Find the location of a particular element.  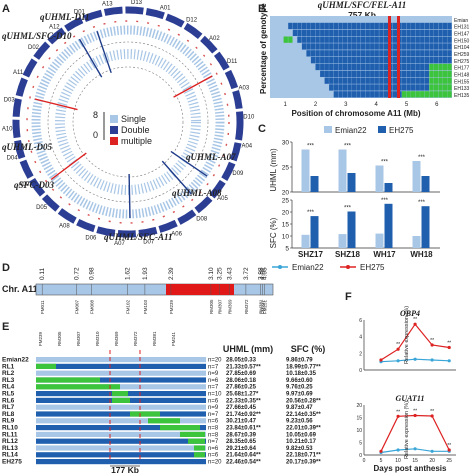

panel-c-letter: C is located at coordinates (262, 129).